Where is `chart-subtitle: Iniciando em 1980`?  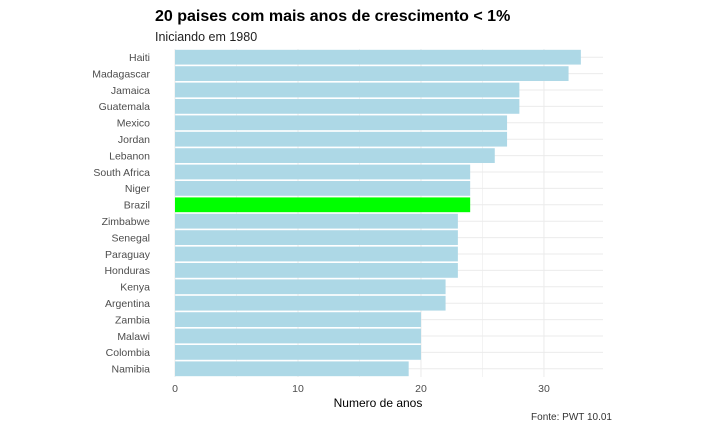
chart-subtitle: Iniciando em 1980 is located at coordinates (206, 37).